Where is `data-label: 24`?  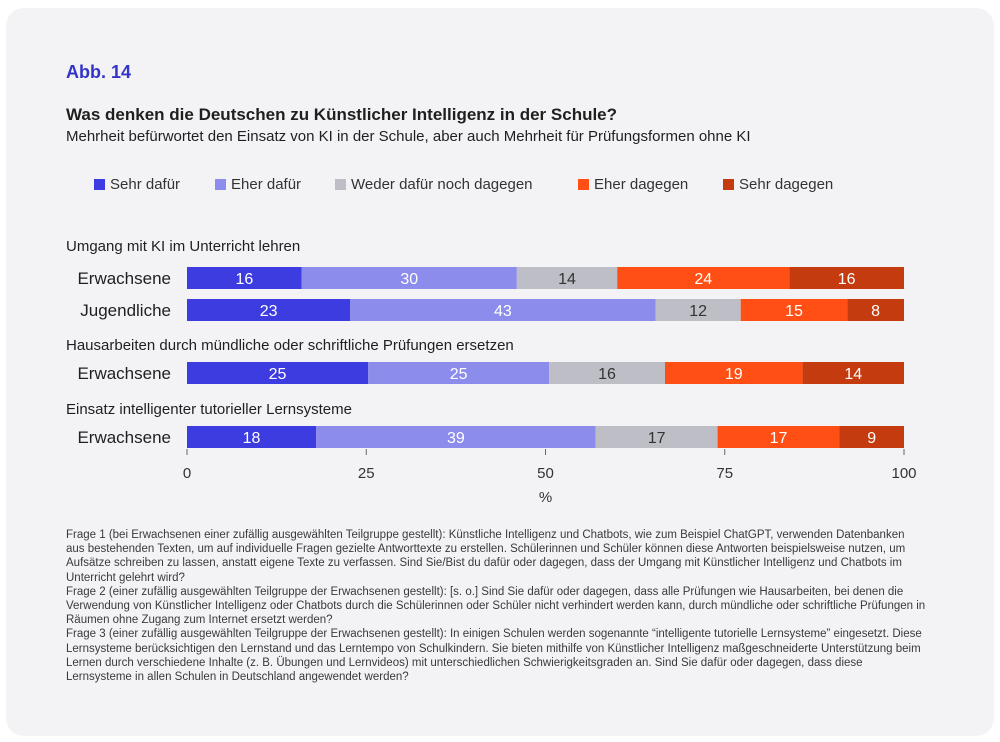
data-label: 24 is located at coordinates (703, 279).